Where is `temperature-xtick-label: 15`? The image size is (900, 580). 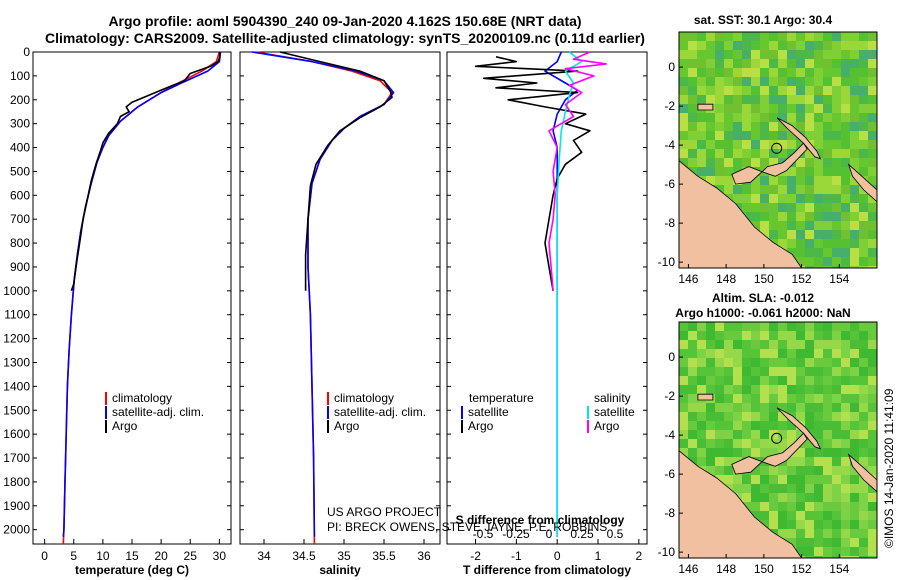 temperature-xtick-label: 15 is located at coordinates (132, 556).